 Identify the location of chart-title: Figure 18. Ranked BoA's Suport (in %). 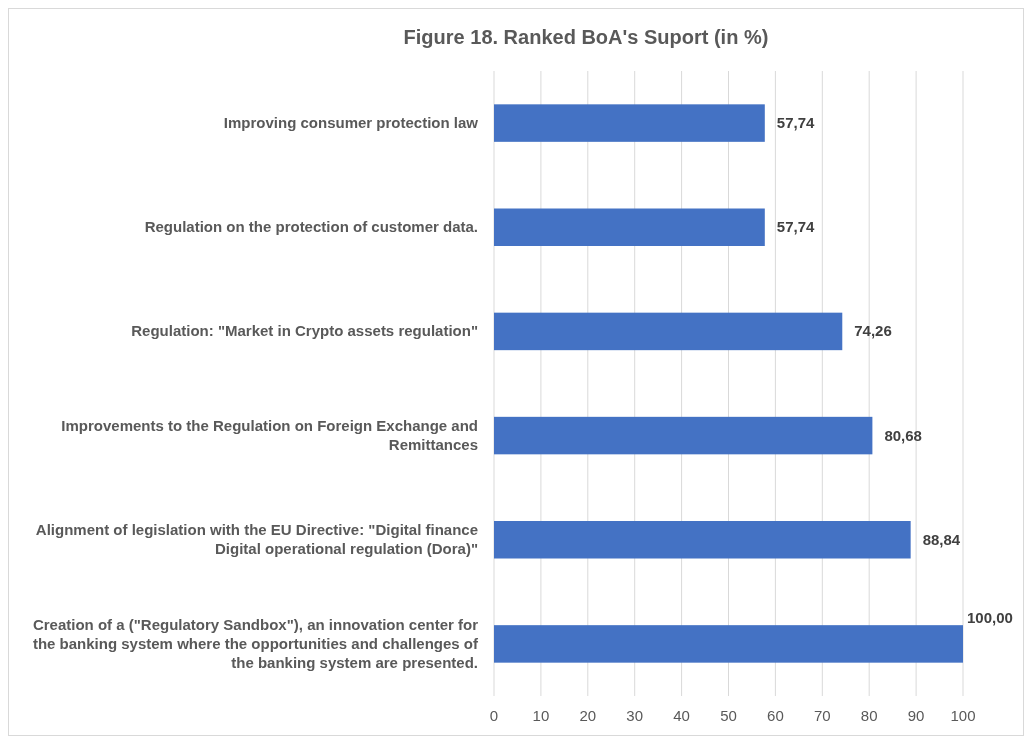
(586, 37).